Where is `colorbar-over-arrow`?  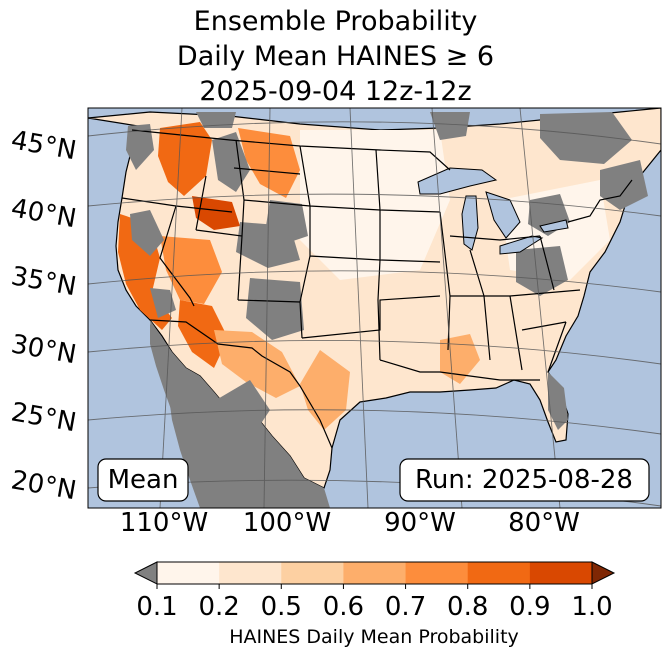
colorbar-over-arrow is located at coordinates (603, 573).